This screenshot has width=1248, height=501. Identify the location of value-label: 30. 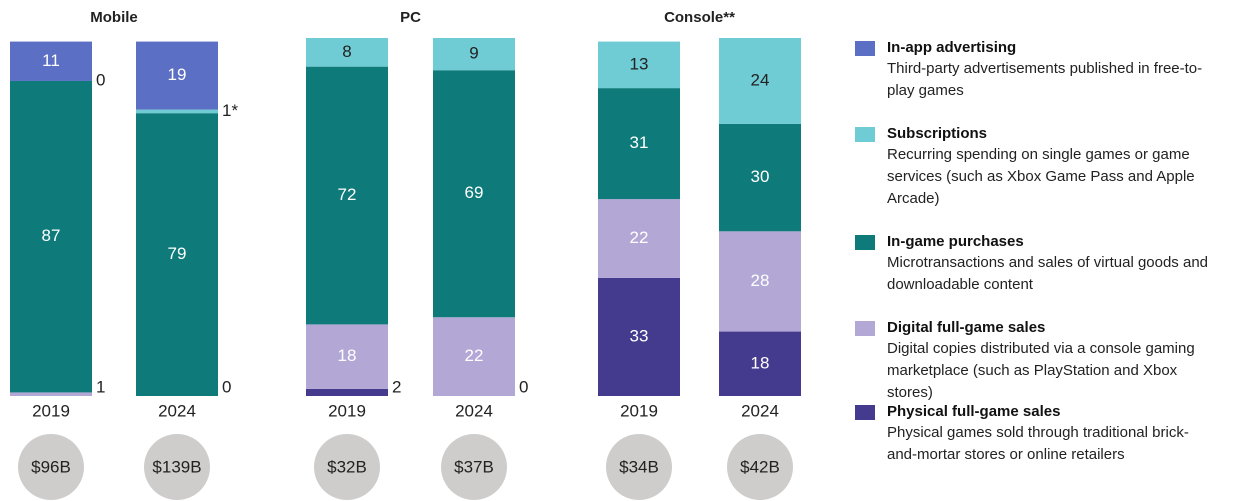
(760, 176).